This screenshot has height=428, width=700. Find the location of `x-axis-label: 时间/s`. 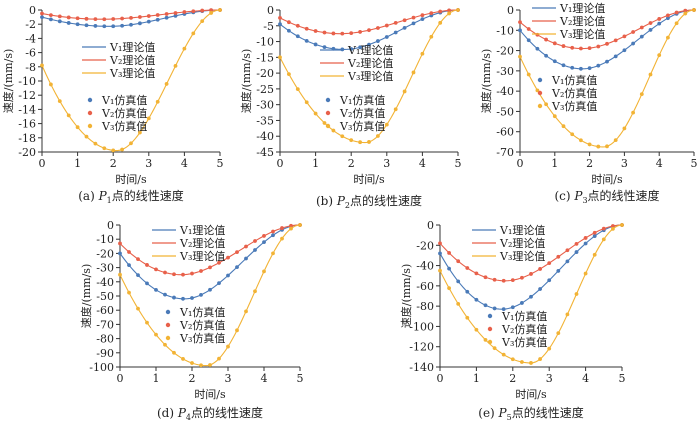

x-axis-label: 时间/s is located at coordinates (531, 394).